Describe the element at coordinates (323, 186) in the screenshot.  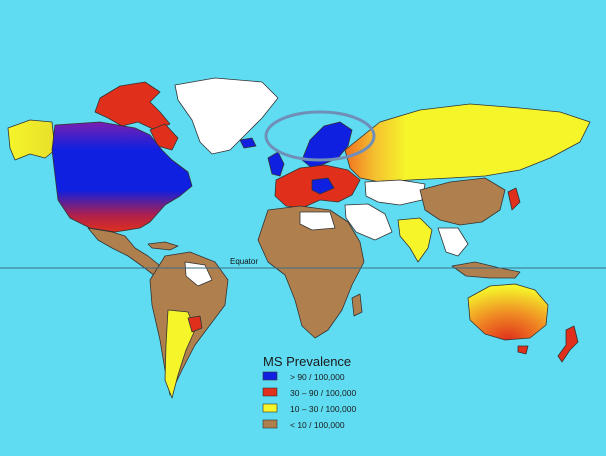
I see `central-europe-region` at that location.